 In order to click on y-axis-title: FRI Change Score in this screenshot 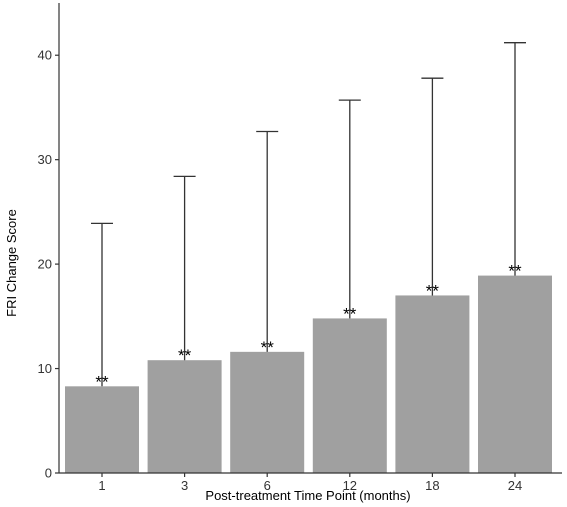, I will do `click(11, 263)`.